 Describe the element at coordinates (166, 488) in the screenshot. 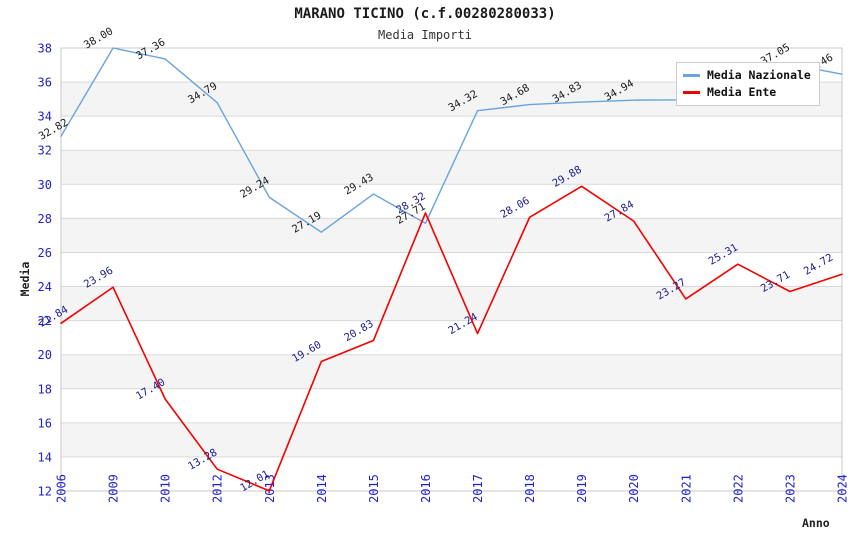

I see `x-axis-tick-label: 2010` at that location.